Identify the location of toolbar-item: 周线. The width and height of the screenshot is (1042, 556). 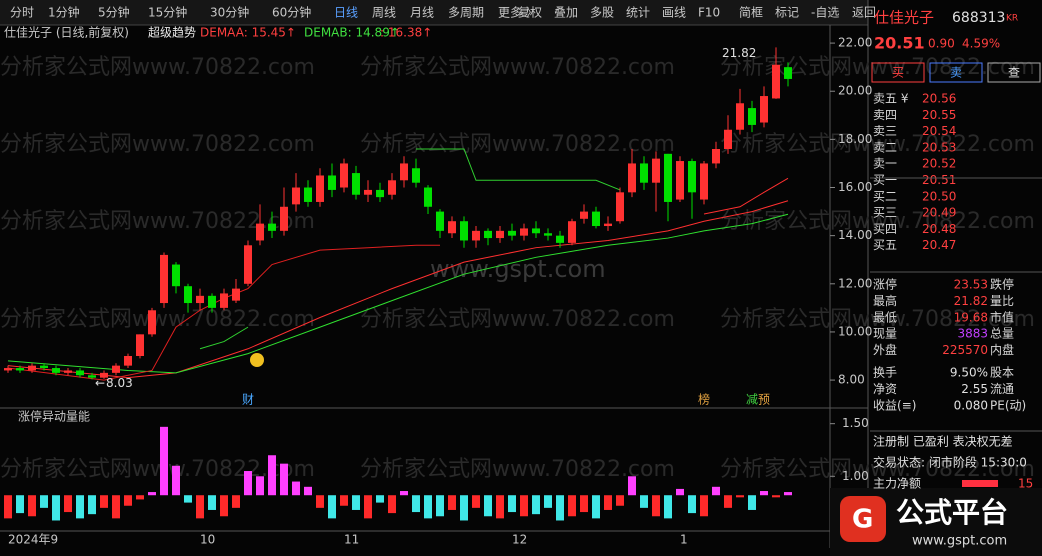
(384, 13).